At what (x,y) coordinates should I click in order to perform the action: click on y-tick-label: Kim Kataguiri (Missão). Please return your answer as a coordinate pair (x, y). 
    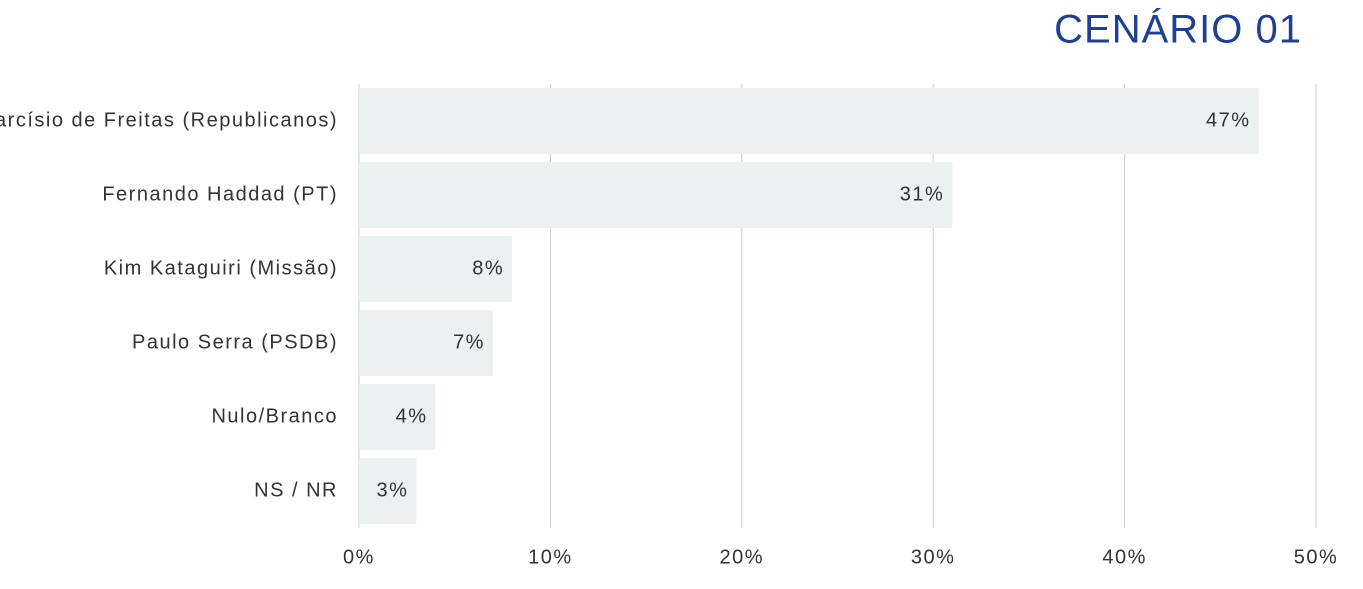
    Looking at the image, I should click on (221, 268).